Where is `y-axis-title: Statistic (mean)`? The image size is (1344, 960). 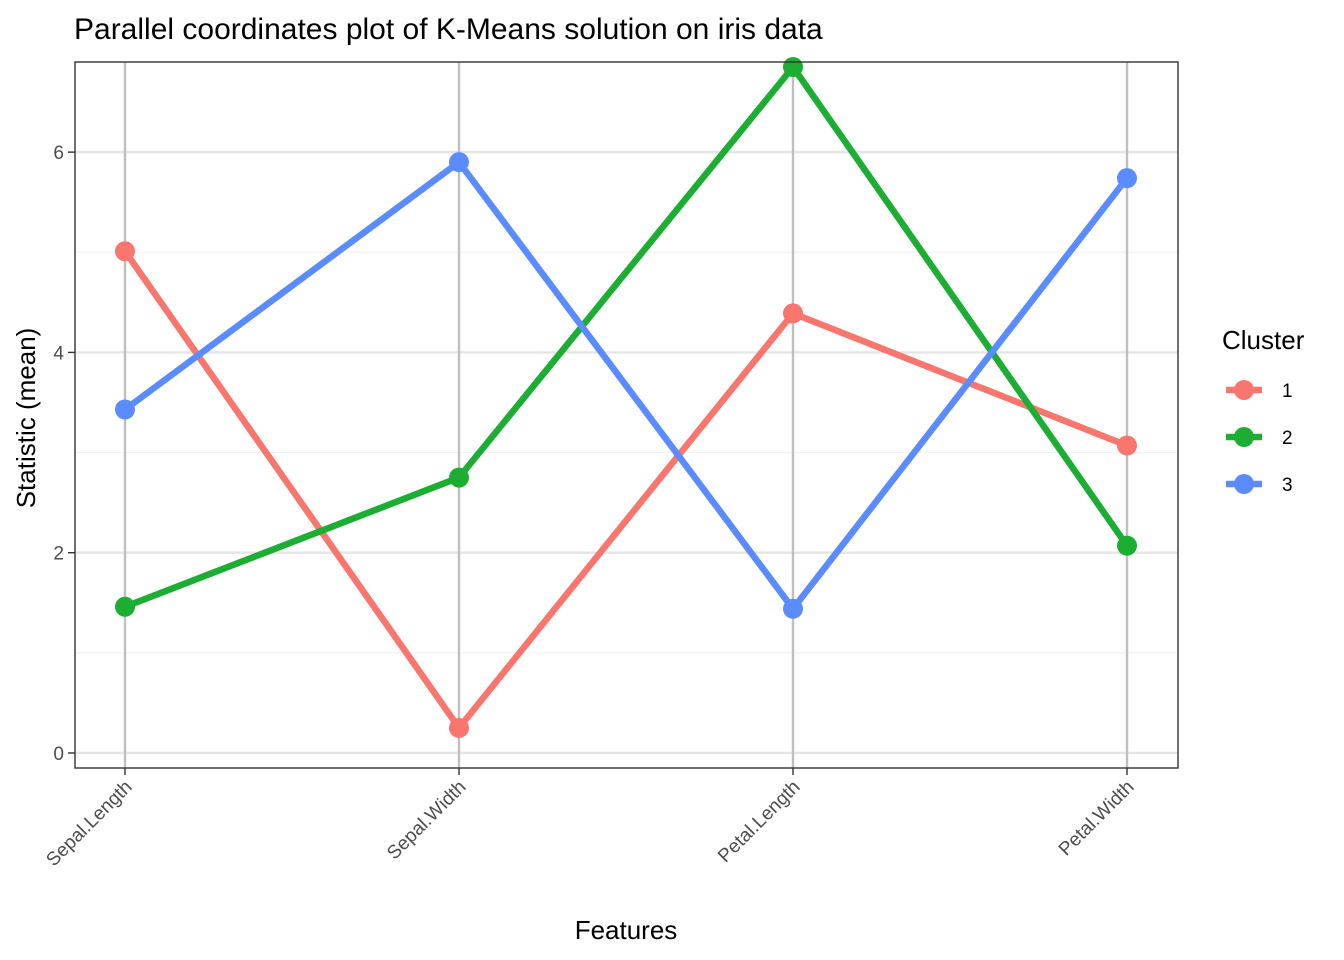
y-axis-title: Statistic (mean) is located at coordinates (26, 418).